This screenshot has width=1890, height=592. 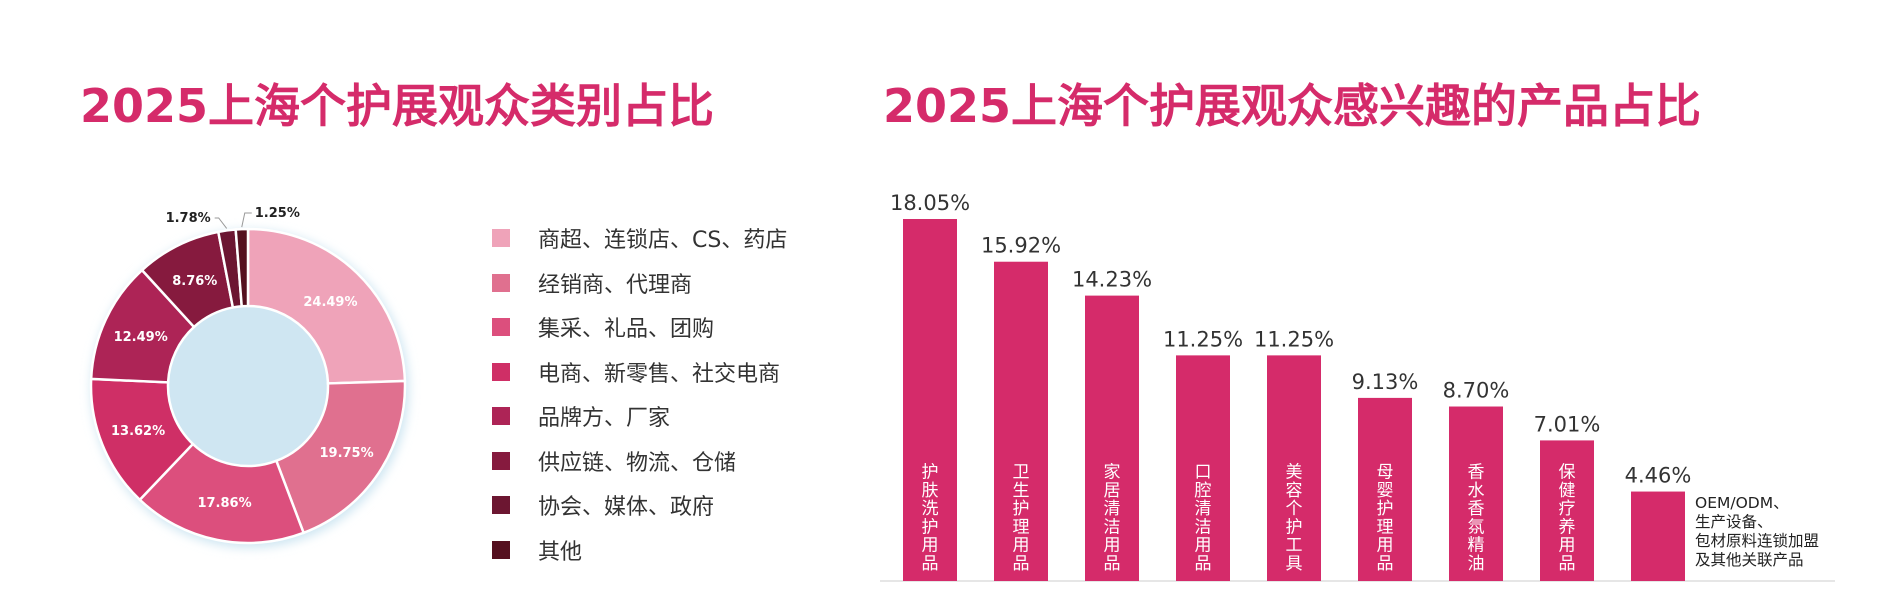 I want to click on legend-item: 经销商、代理商, so click(x=639, y=283).